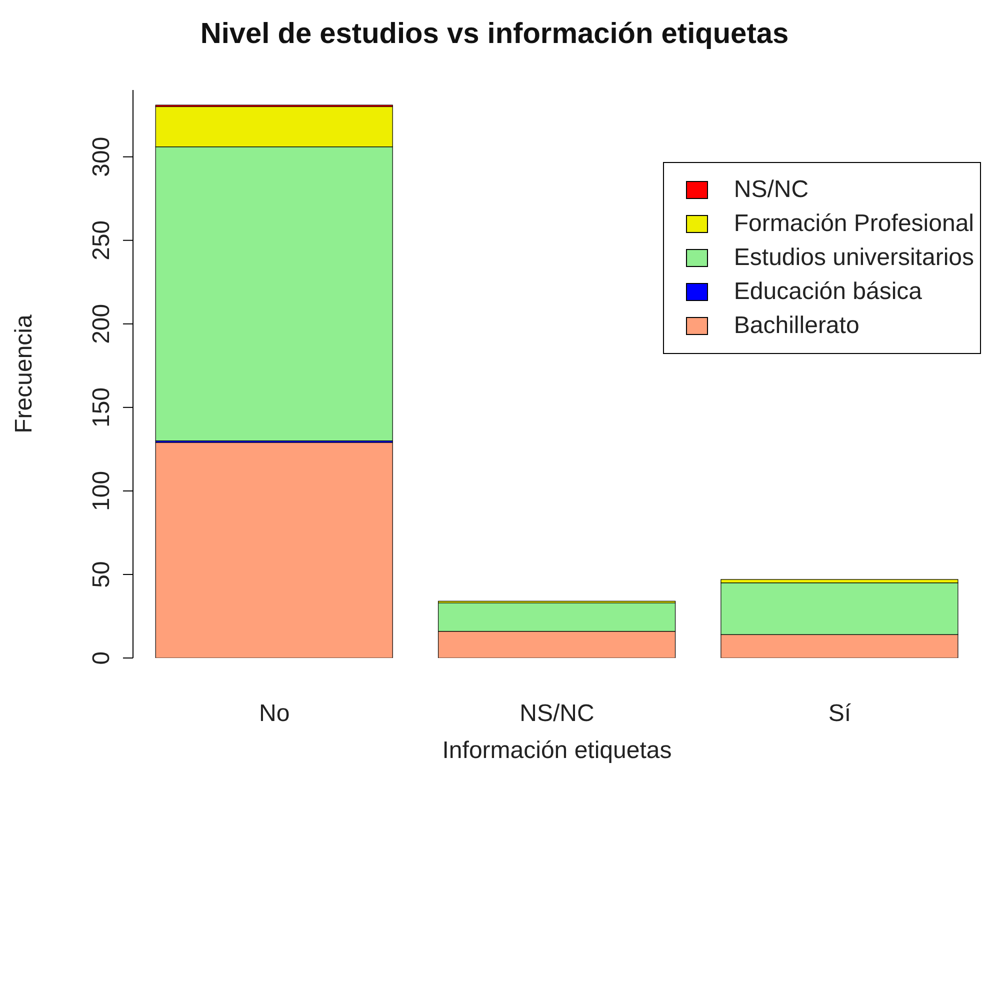 The image size is (989, 989). What do you see at coordinates (101, 156) in the screenshot?
I see `y-tick-label: 300` at bounding box center [101, 156].